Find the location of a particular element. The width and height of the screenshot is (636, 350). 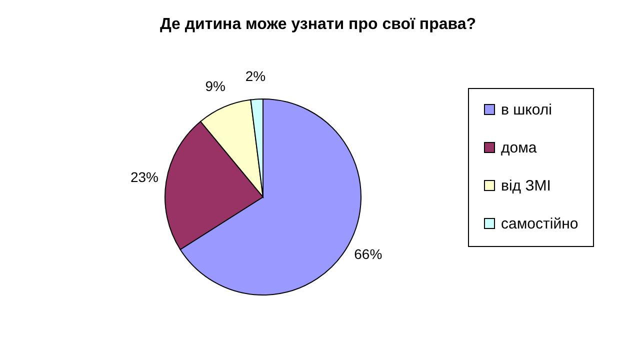

legend-label: самостійно is located at coordinates (539, 224).